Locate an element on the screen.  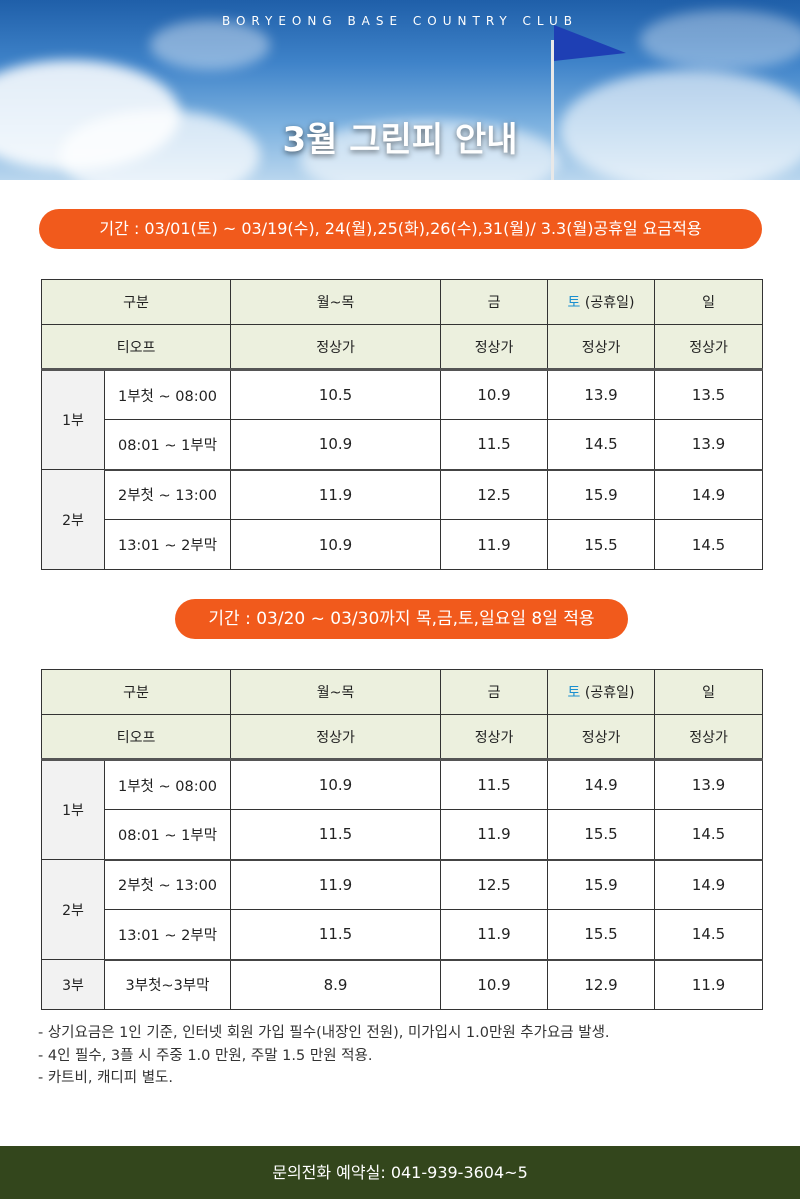
table-row: 08:01 ~ 1부막 11.5 11.9 15.5 14.5 is located at coordinates (403, 835).